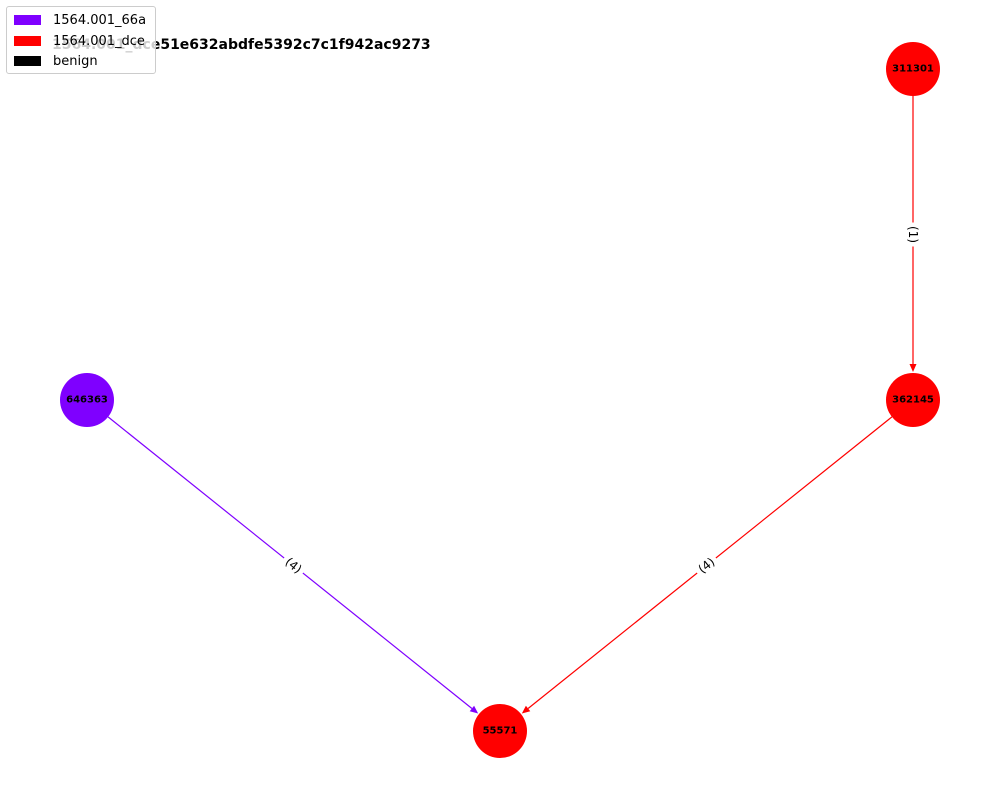 This screenshot has height=800, width=1000. I want to click on node-label: 55571, so click(500, 731).